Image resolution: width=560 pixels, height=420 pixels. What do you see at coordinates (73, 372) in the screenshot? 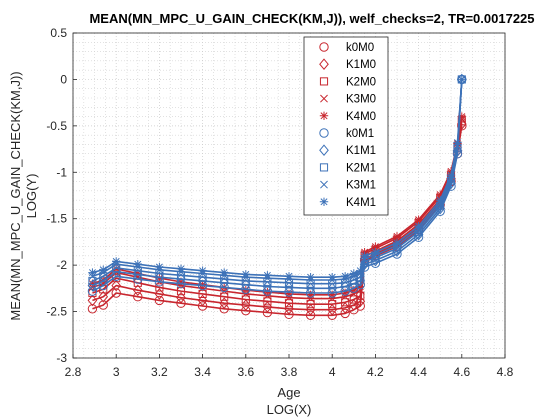
I see `x-tick-label: 2.8` at bounding box center [73, 372].